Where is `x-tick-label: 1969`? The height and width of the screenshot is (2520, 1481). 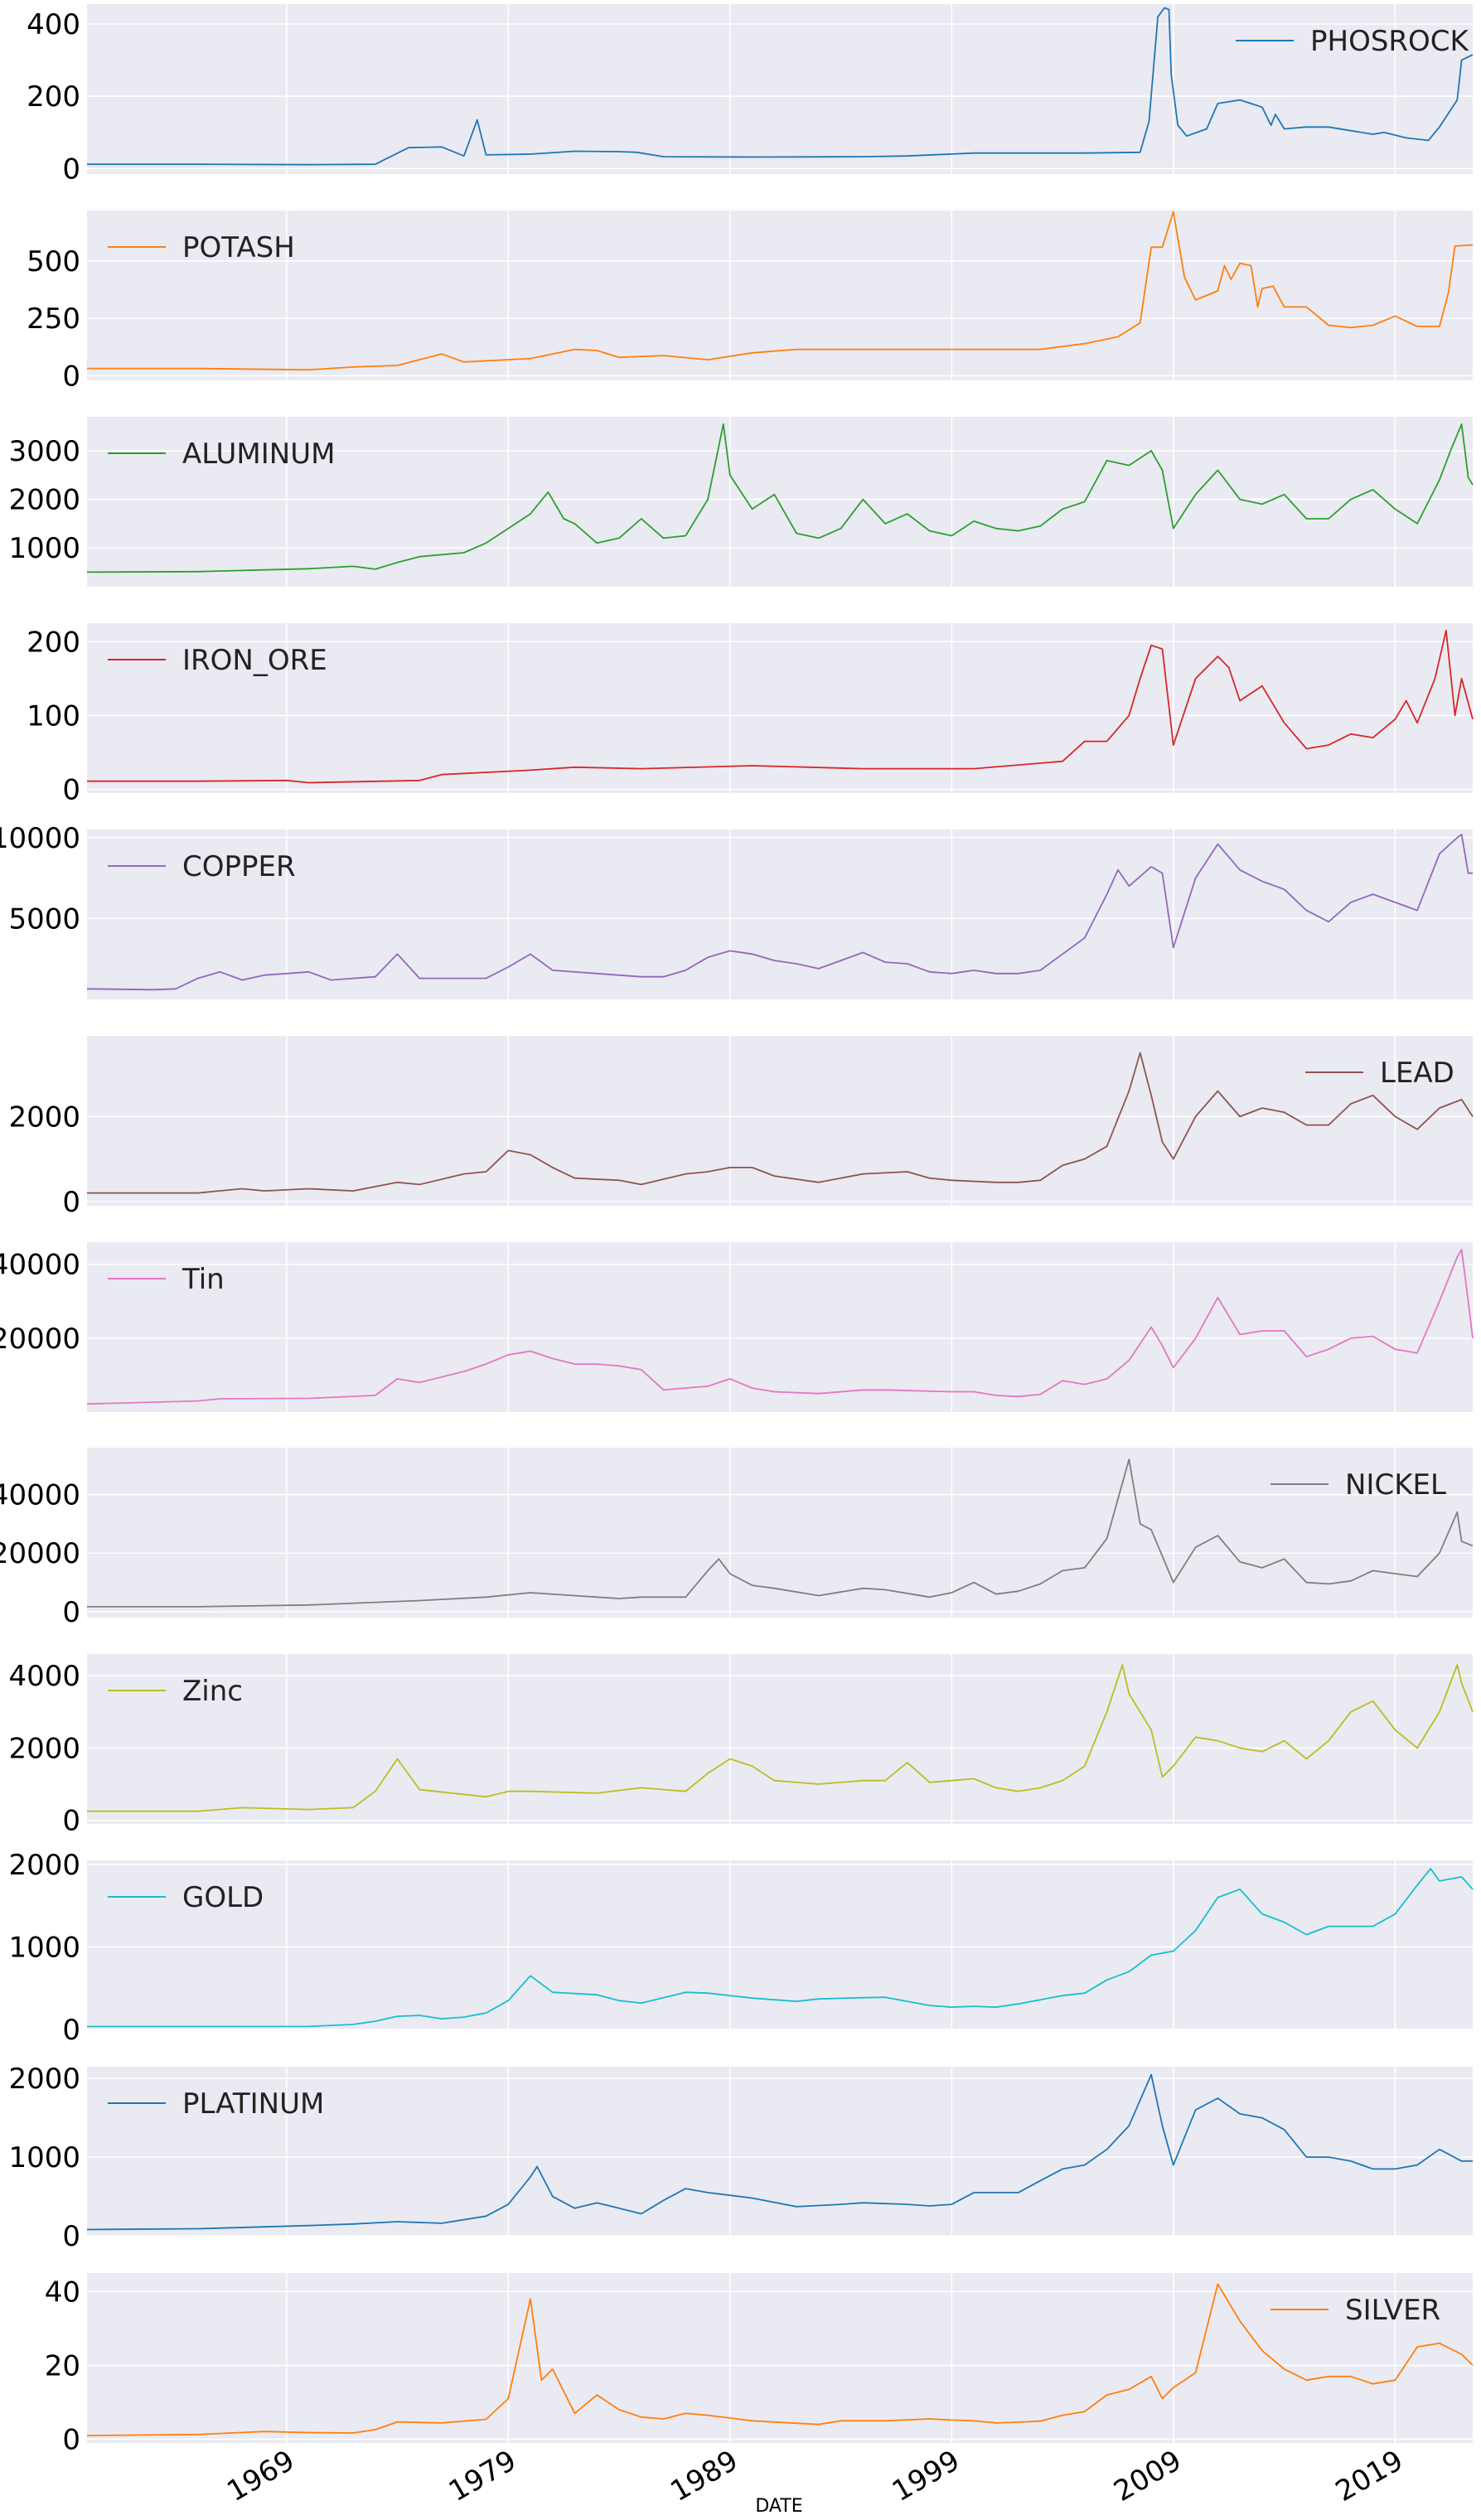
x-tick-label: 1969 is located at coordinates (260, 2476).